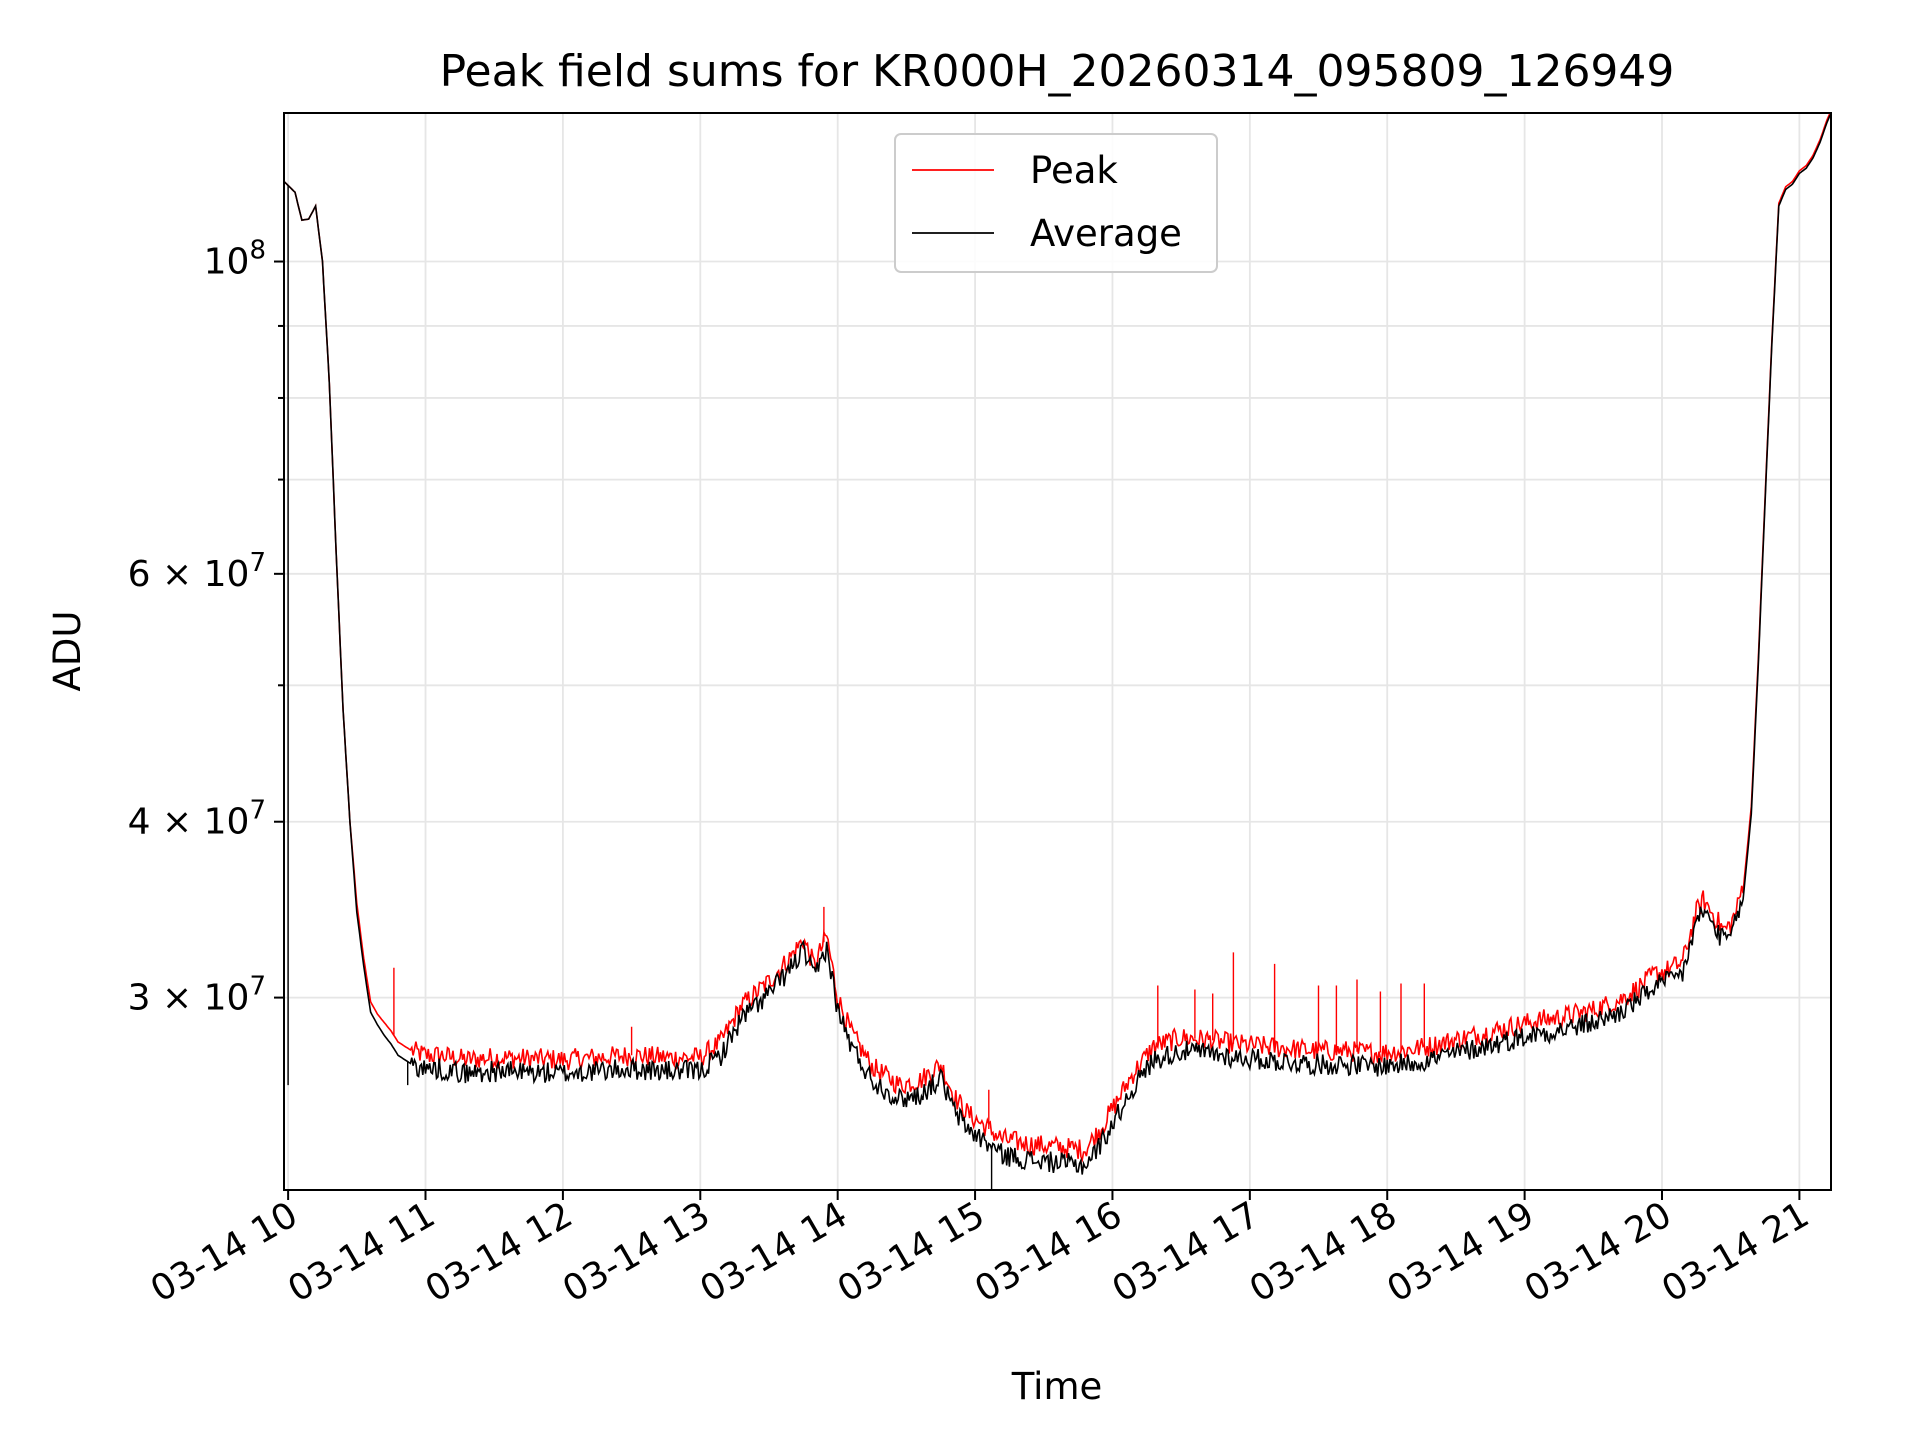 The width and height of the screenshot is (1920, 1440). What do you see at coordinates (774, 1252) in the screenshot?
I see `x-tick-label: 03-14 14` at bounding box center [774, 1252].